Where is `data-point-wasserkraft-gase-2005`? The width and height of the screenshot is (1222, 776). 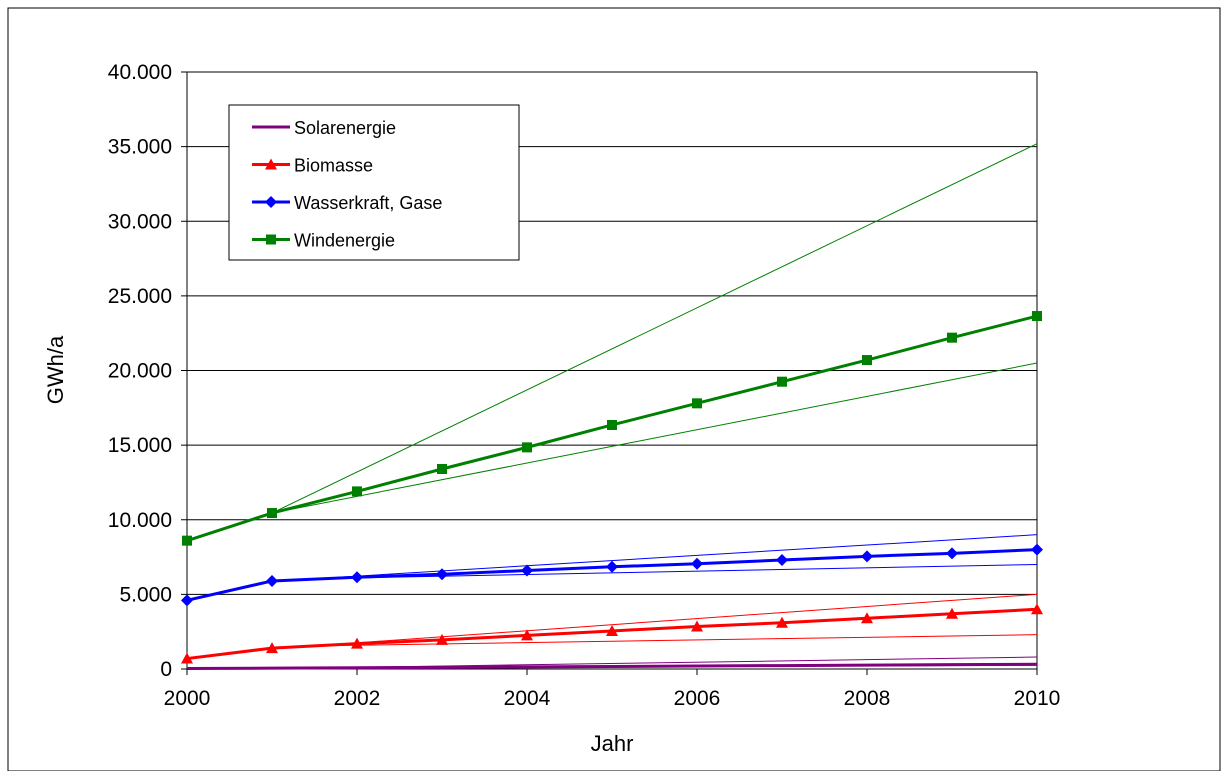
data-point-wasserkraft-gase-2005 is located at coordinates (612, 566).